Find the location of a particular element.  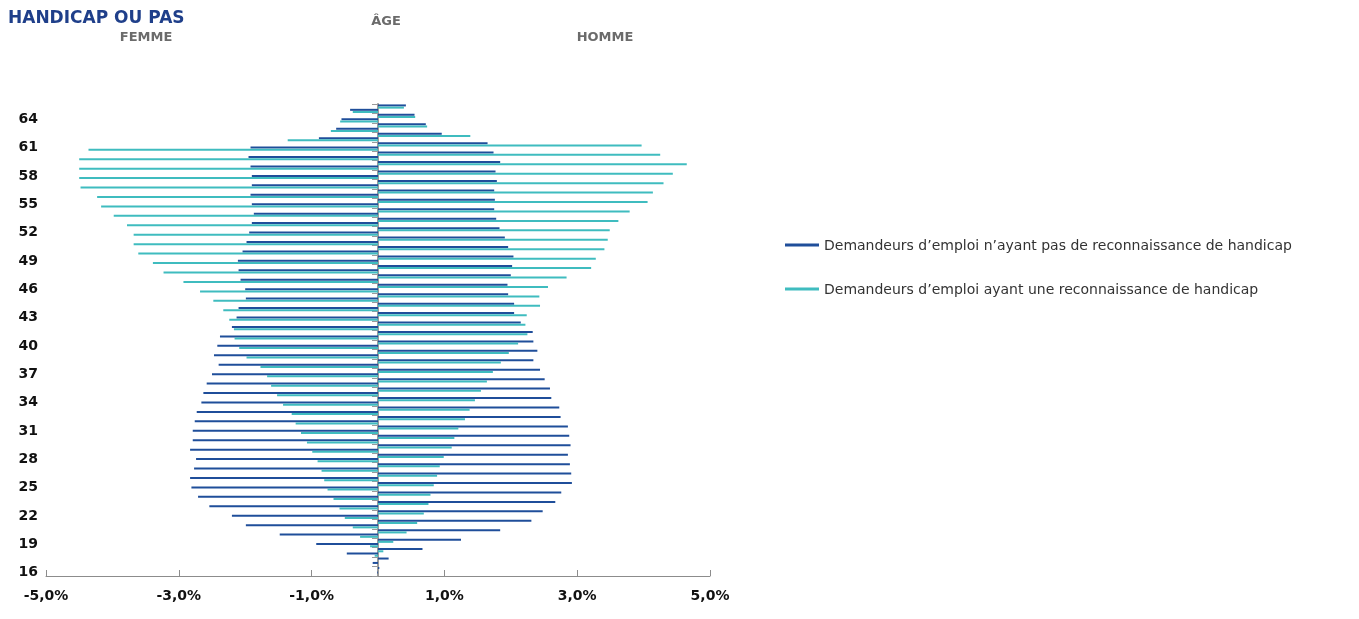

y-tick-label: 61 is located at coordinates (28, 146).